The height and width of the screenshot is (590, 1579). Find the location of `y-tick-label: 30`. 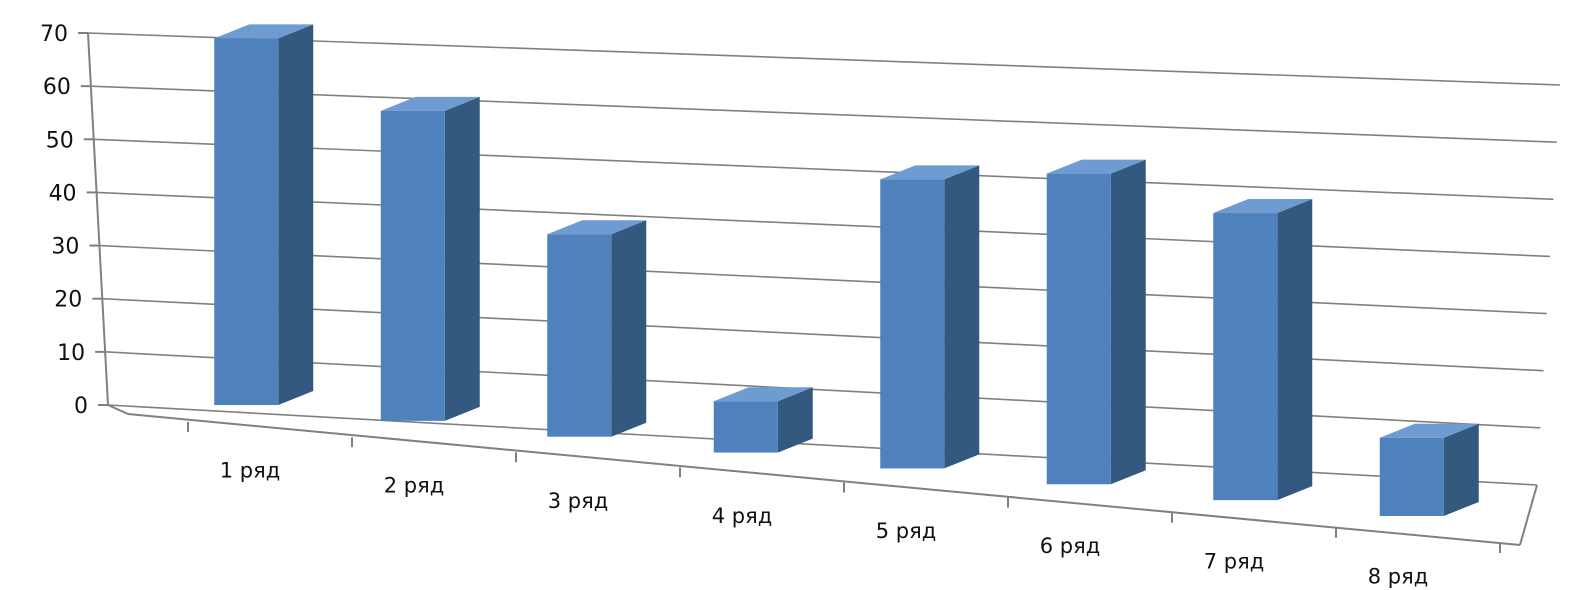

y-tick-label: 30 is located at coordinates (65, 247).